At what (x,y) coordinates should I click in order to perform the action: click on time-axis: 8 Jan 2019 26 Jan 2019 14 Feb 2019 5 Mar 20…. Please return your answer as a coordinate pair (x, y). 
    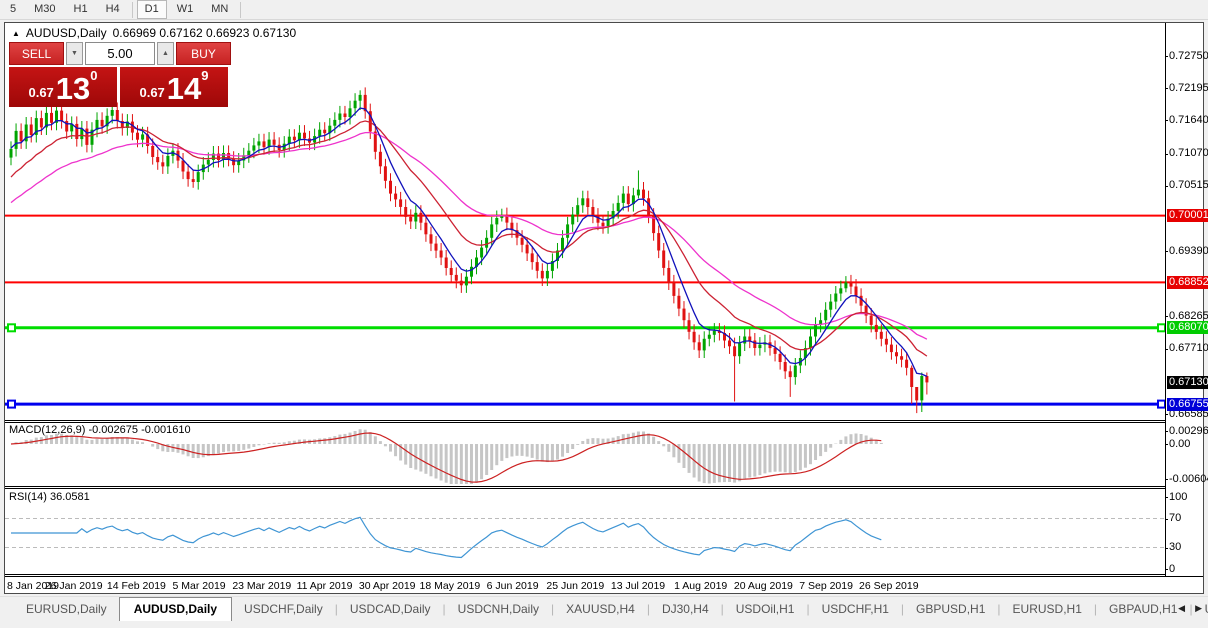
    Looking at the image, I should click on (604, 585).